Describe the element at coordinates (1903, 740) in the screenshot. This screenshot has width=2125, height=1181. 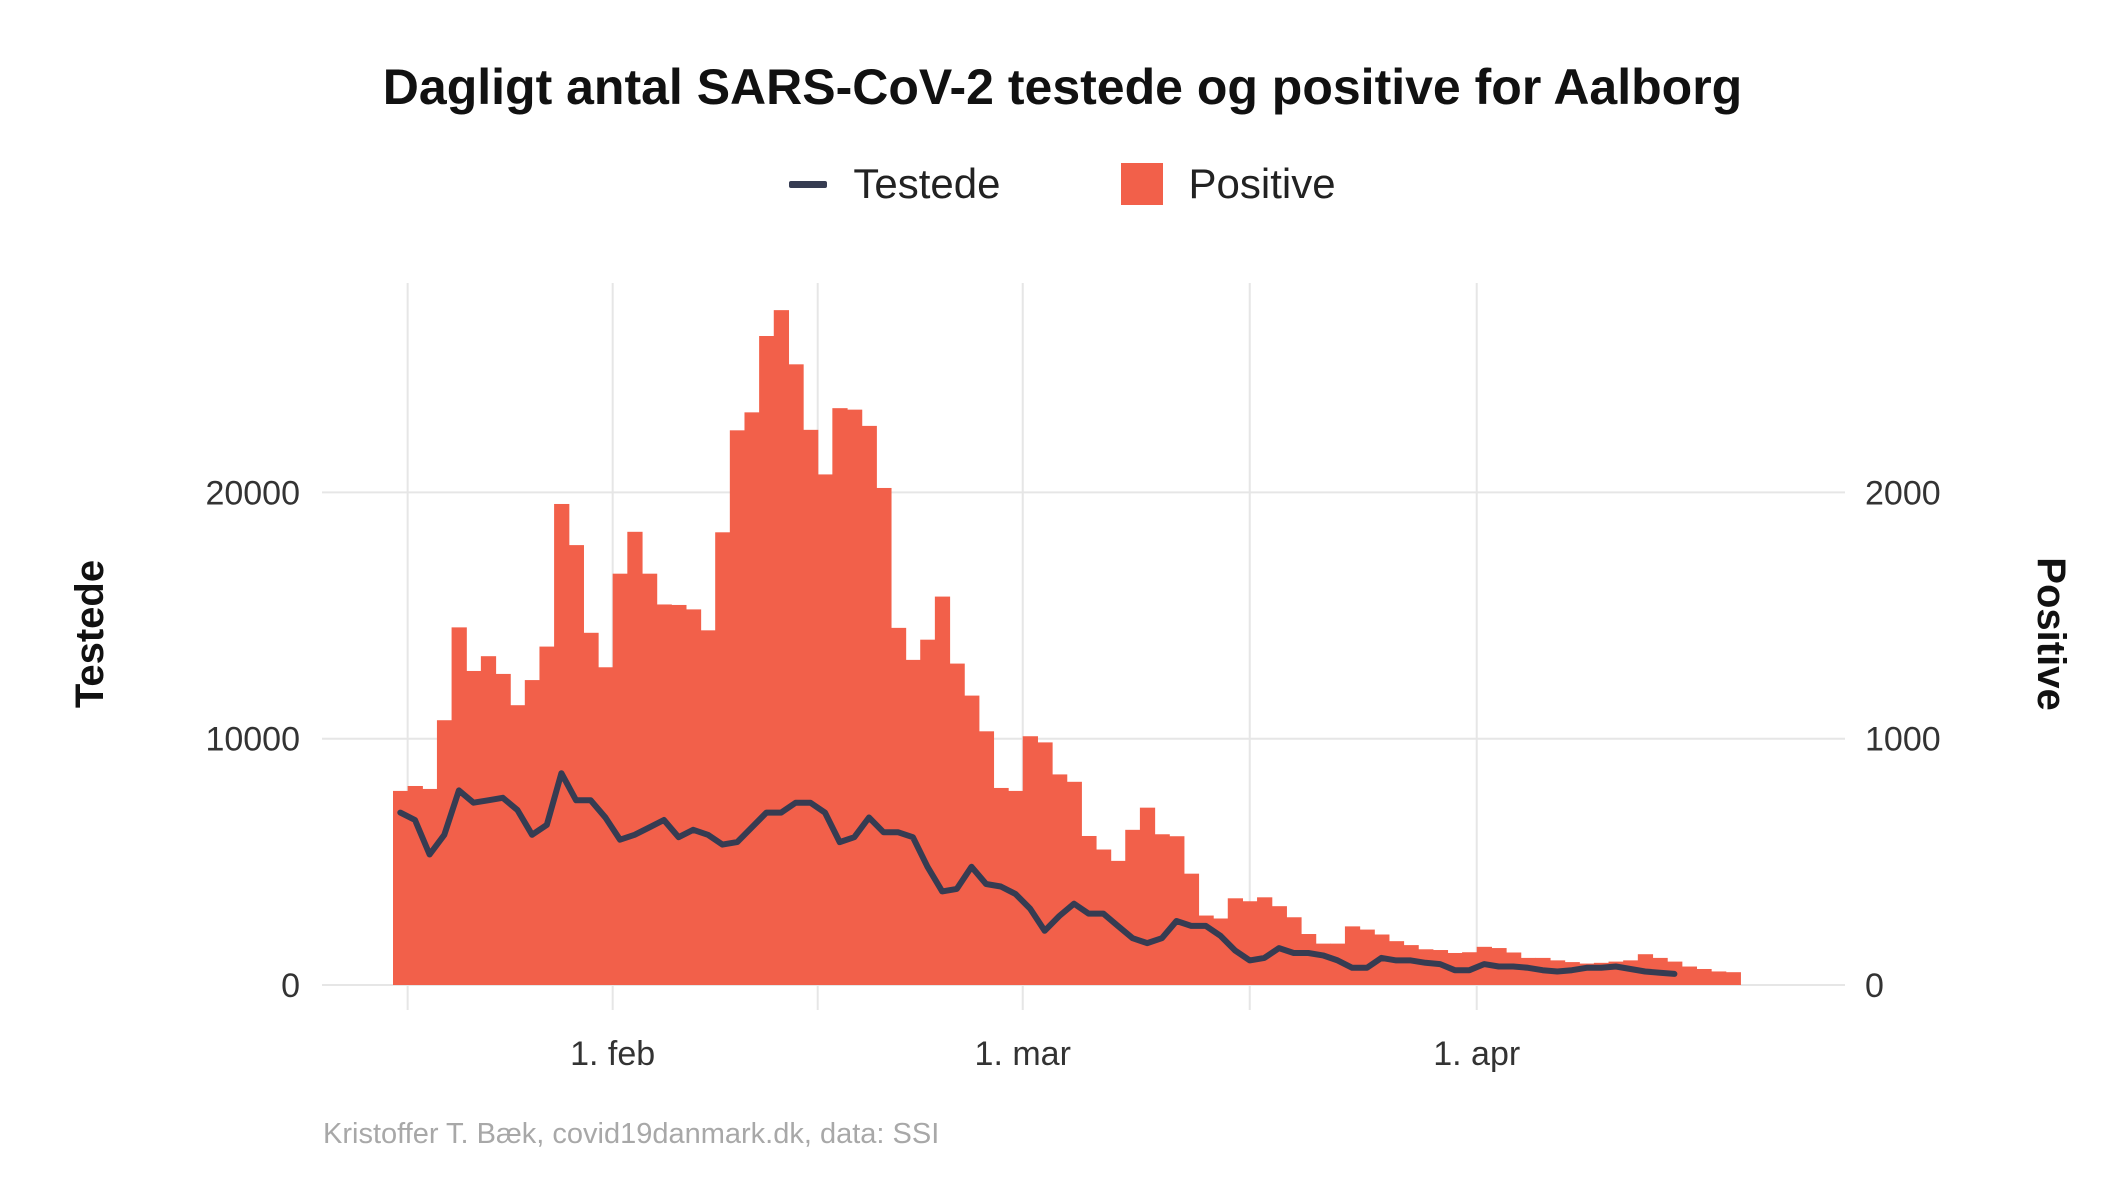
I see `y-tick-label-right: 1000` at that location.